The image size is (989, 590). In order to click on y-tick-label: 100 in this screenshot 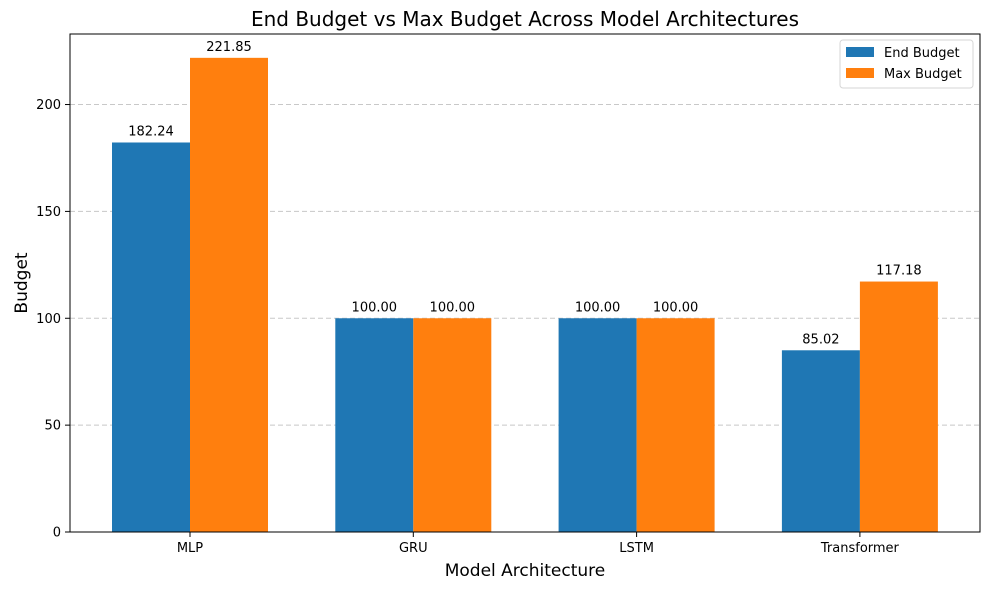, I will do `click(48, 319)`.